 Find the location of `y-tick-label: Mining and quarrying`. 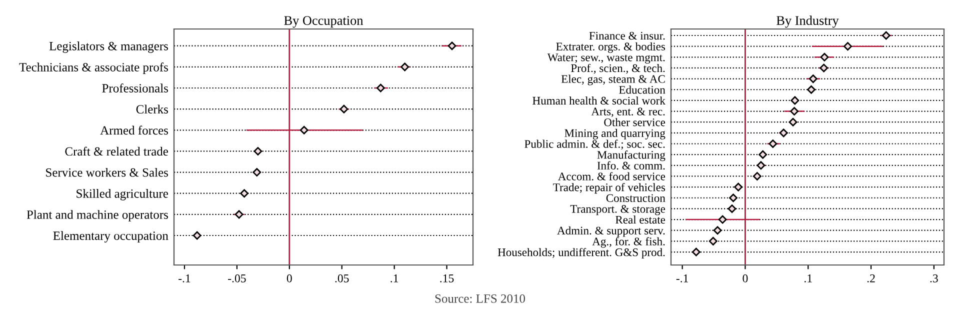

y-tick-label: Mining and quarrying is located at coordinates (615, 134).